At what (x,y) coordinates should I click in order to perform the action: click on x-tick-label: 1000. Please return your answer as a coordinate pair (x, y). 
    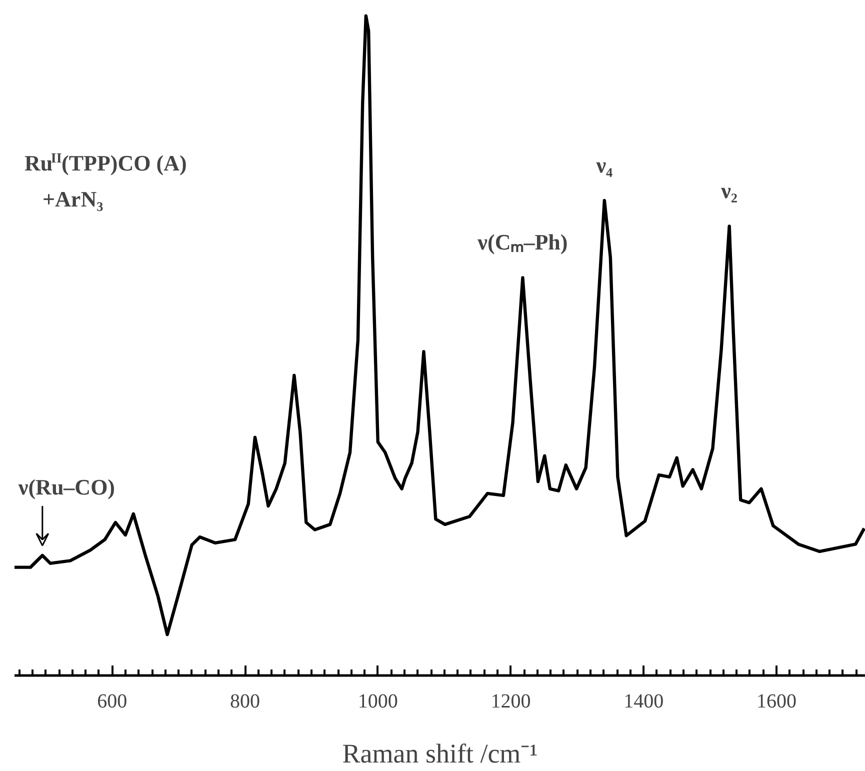
    Looking at the image, I should click on (378, 701).